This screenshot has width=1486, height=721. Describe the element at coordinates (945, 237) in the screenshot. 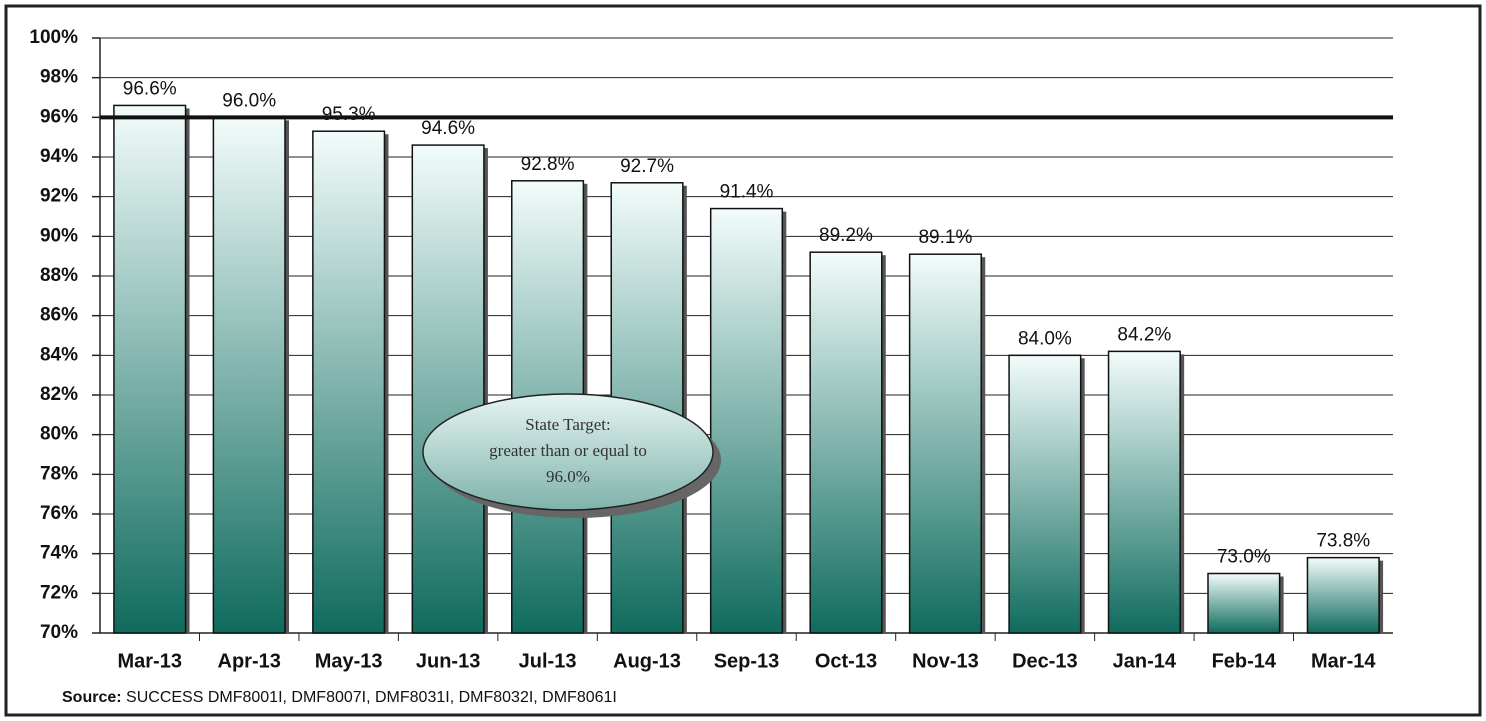

I see `value-label: 89.1%` at that location.